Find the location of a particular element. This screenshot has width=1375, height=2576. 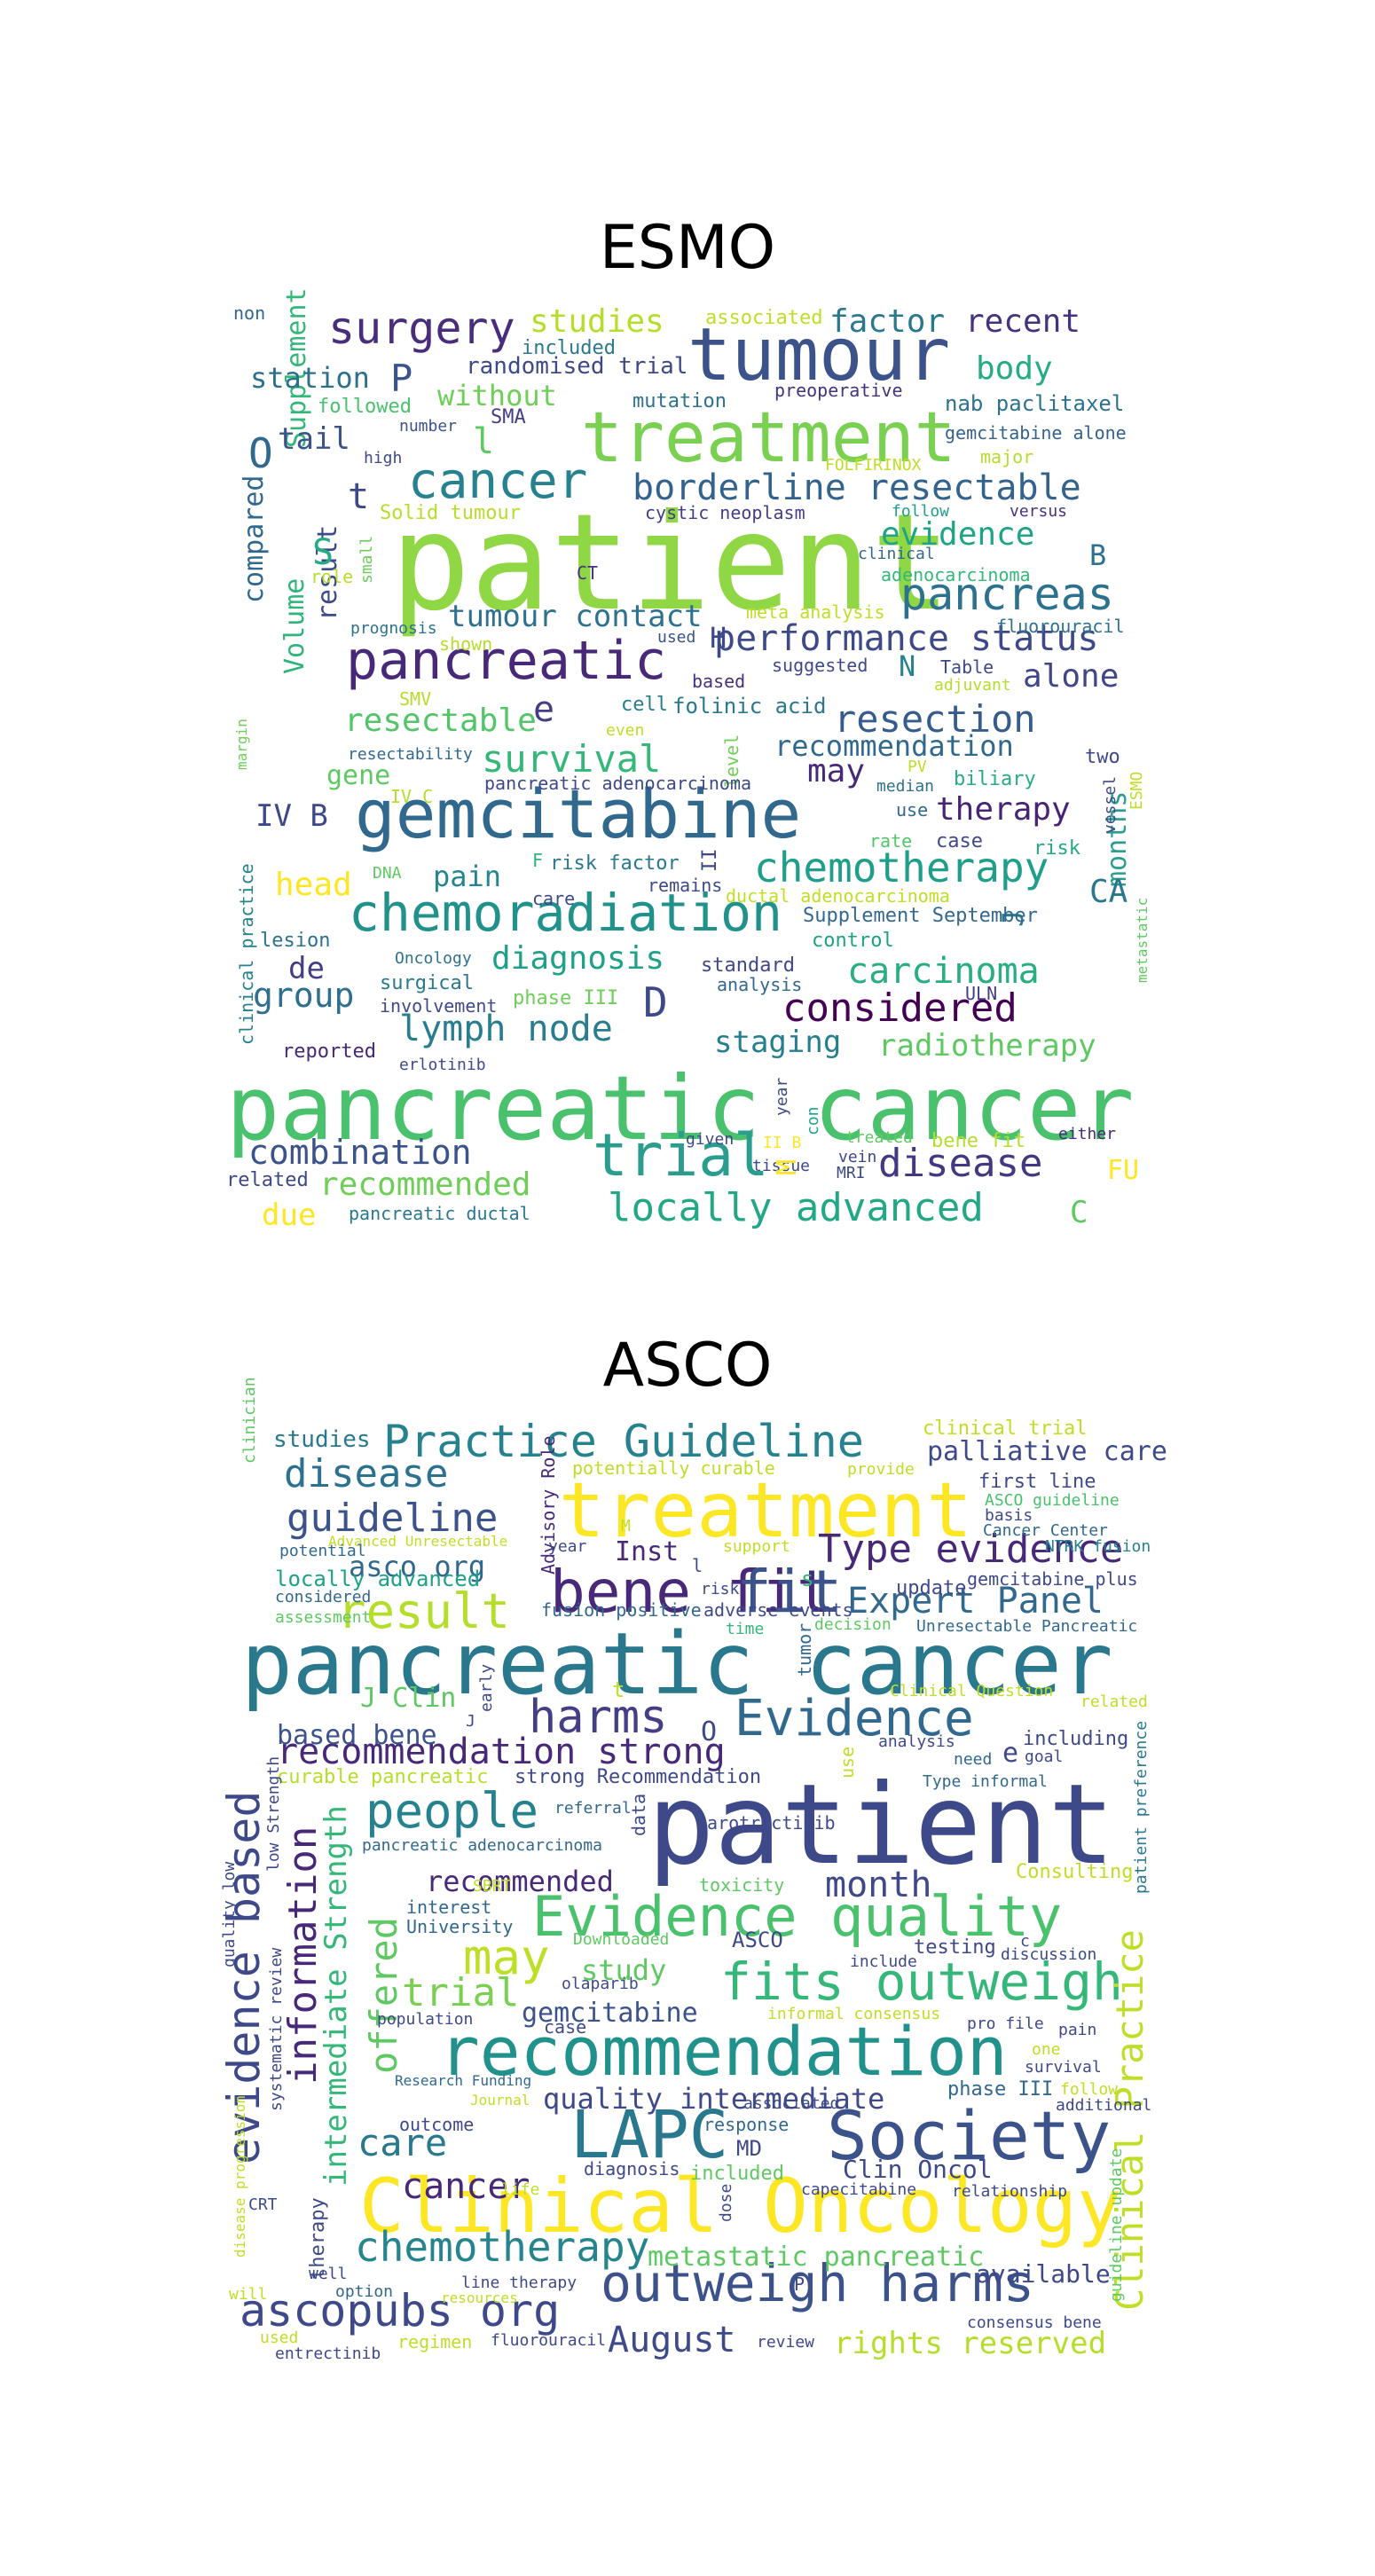

cloud-word: case is located at coordinates (959, 841).